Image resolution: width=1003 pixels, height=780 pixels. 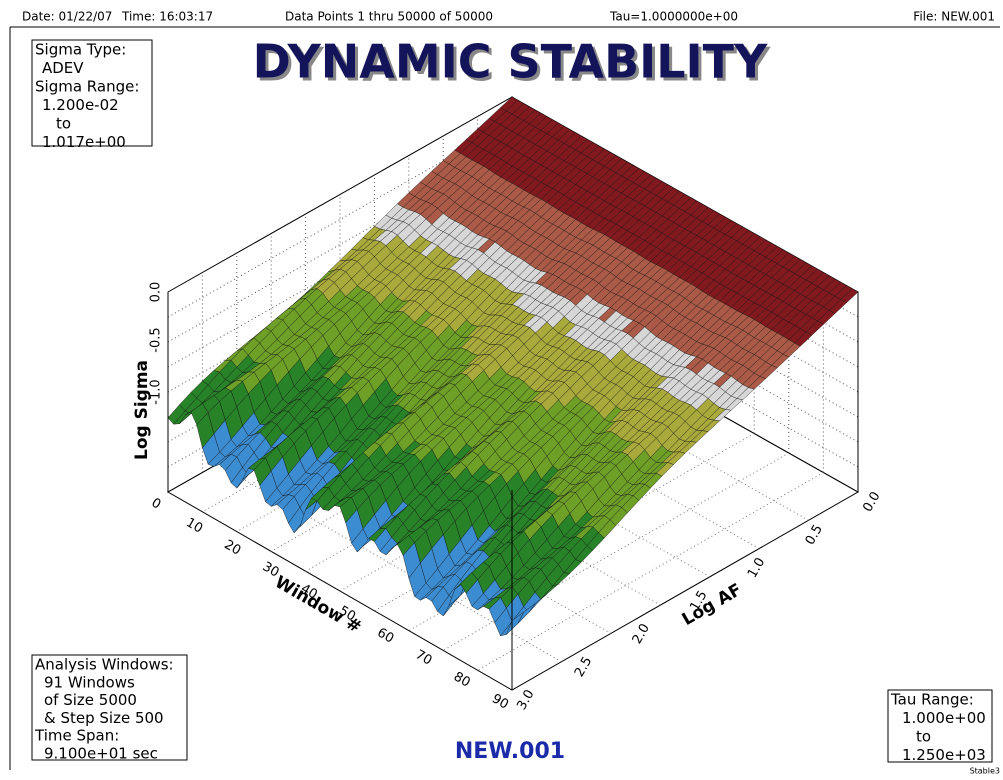 What do you see at coordinates (424, 657) in the screenshot?
I see `x-tick-label: 70` at bounding box center [424, 657].